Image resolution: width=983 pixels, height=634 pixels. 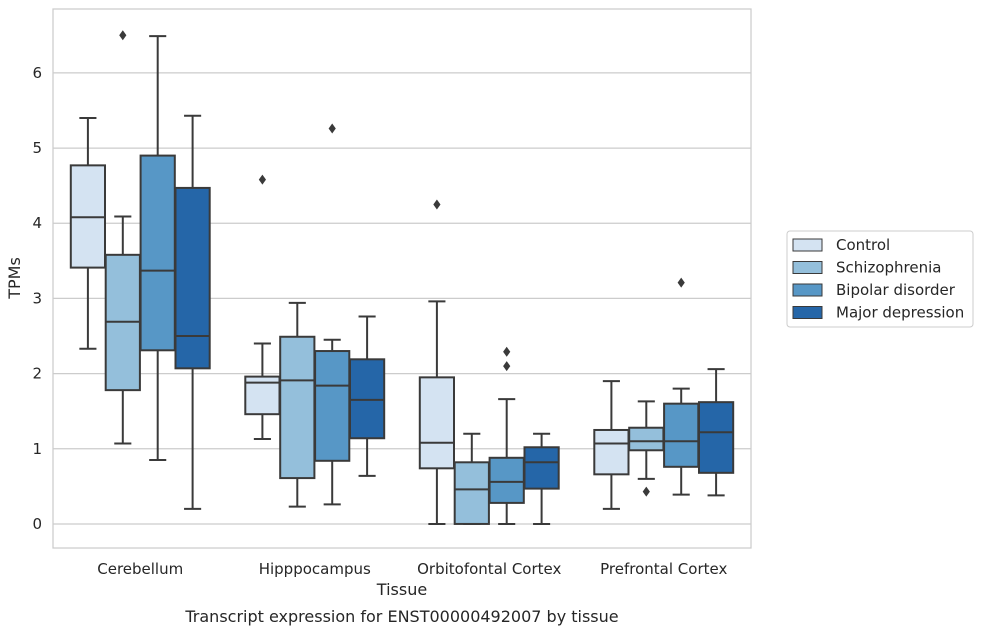 I want to click on y-tick-label: 4, so click(x=37, y=223).